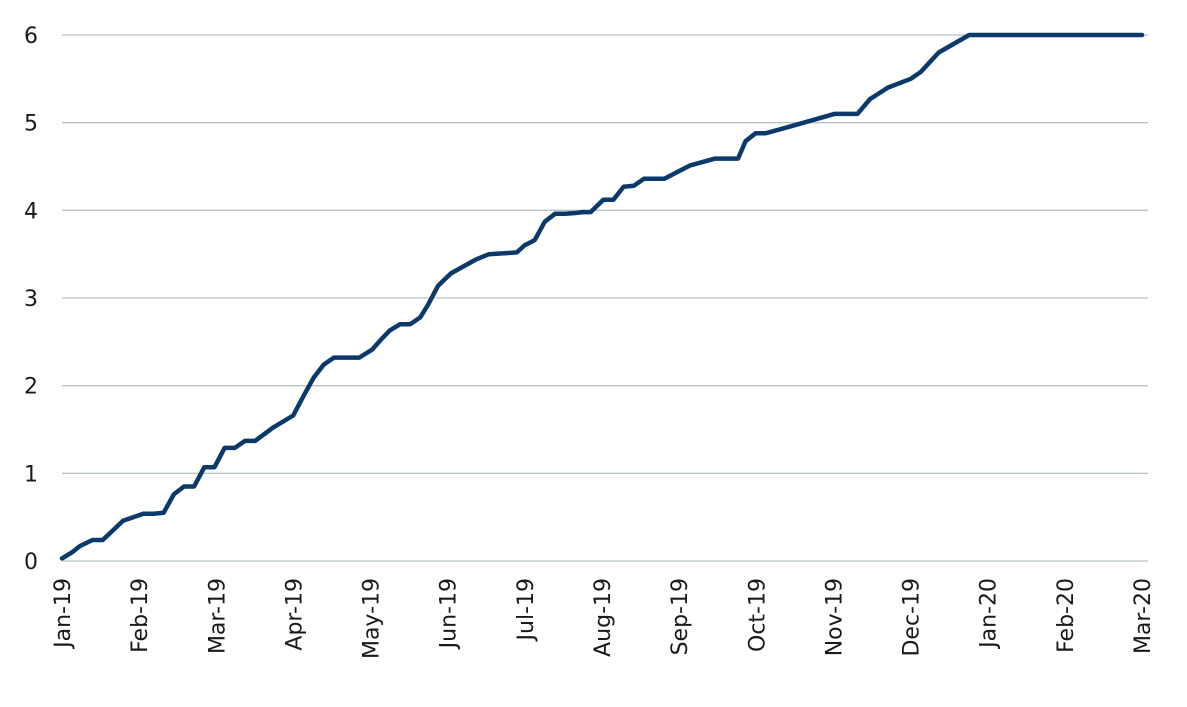 The width and height of the screenshot is (1187, 707). I want to click on y-tick-label: 1, so click(31, 474).